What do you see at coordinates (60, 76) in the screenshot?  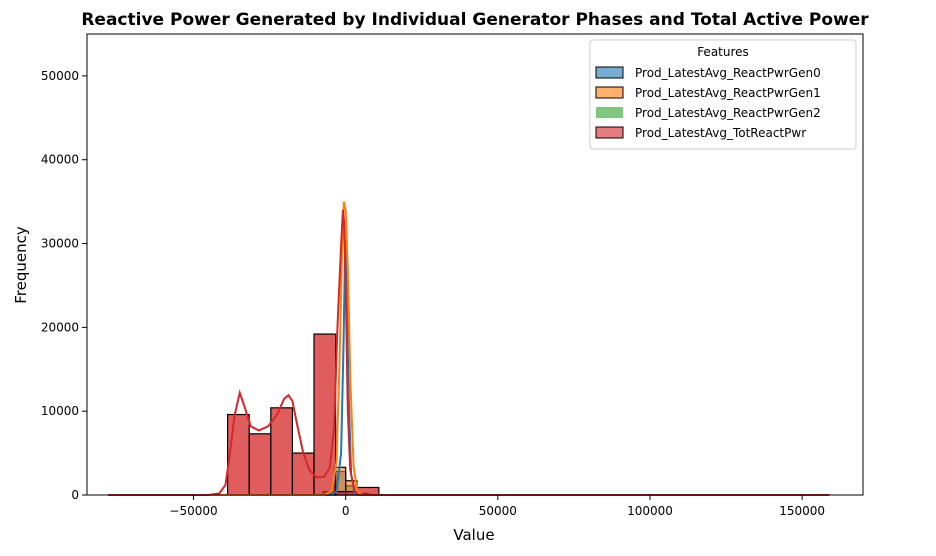 I see `y-tick-label: 50000` at bounding box center [60, 76].